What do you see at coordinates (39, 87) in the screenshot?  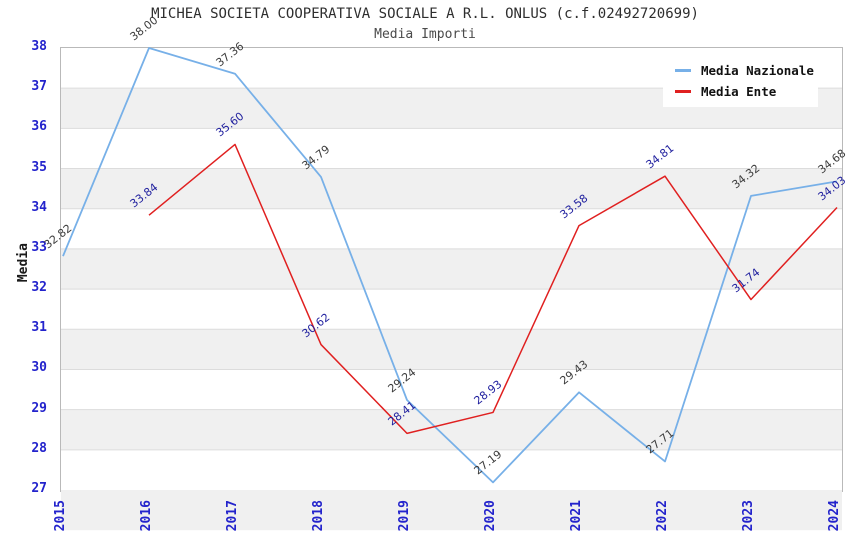 I see `y-tick-label: 37` at bounding box center [39, 87].